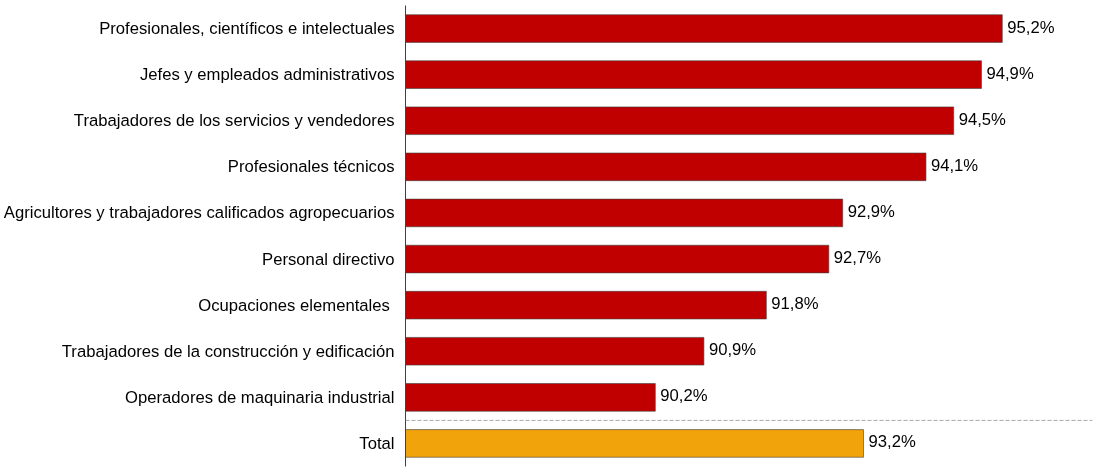  I want to click on y-tick-label: Jefes y empleados administrativos, so click(267, 75).